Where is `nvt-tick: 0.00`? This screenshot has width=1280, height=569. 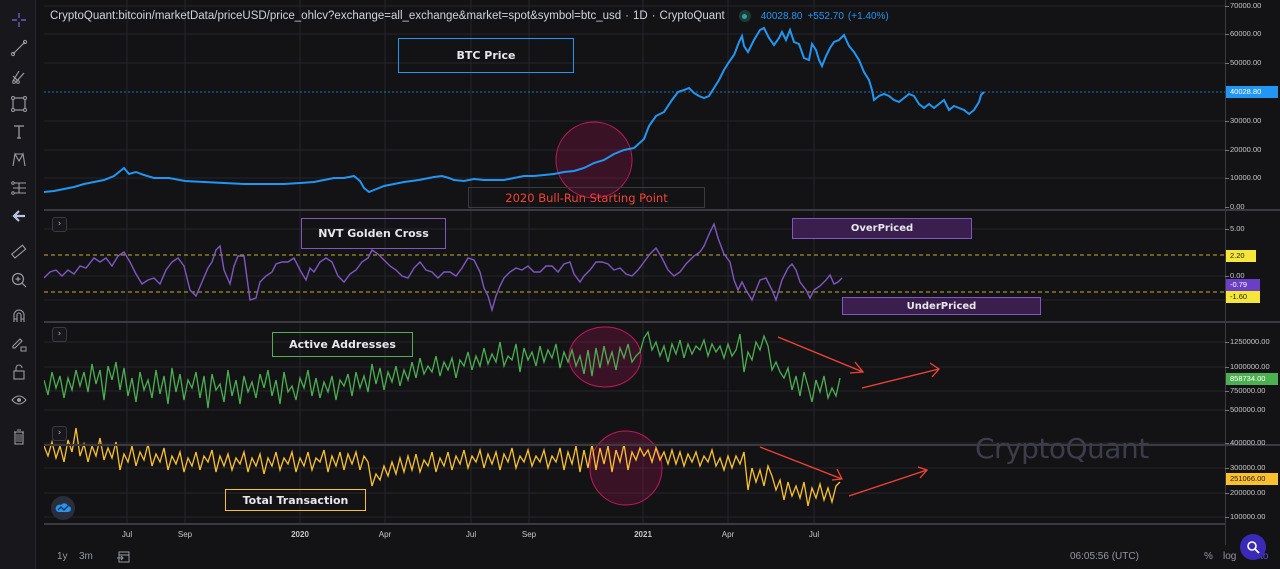
nvt-tick: 0.00 is located at coordinates (1235, 275).